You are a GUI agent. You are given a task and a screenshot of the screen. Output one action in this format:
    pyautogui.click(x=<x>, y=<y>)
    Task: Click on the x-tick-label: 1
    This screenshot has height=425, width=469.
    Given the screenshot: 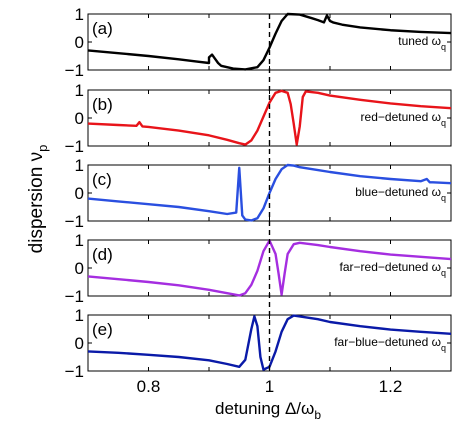 What is the action you would take?
    pyautogui.click(x=269, y=386)
    